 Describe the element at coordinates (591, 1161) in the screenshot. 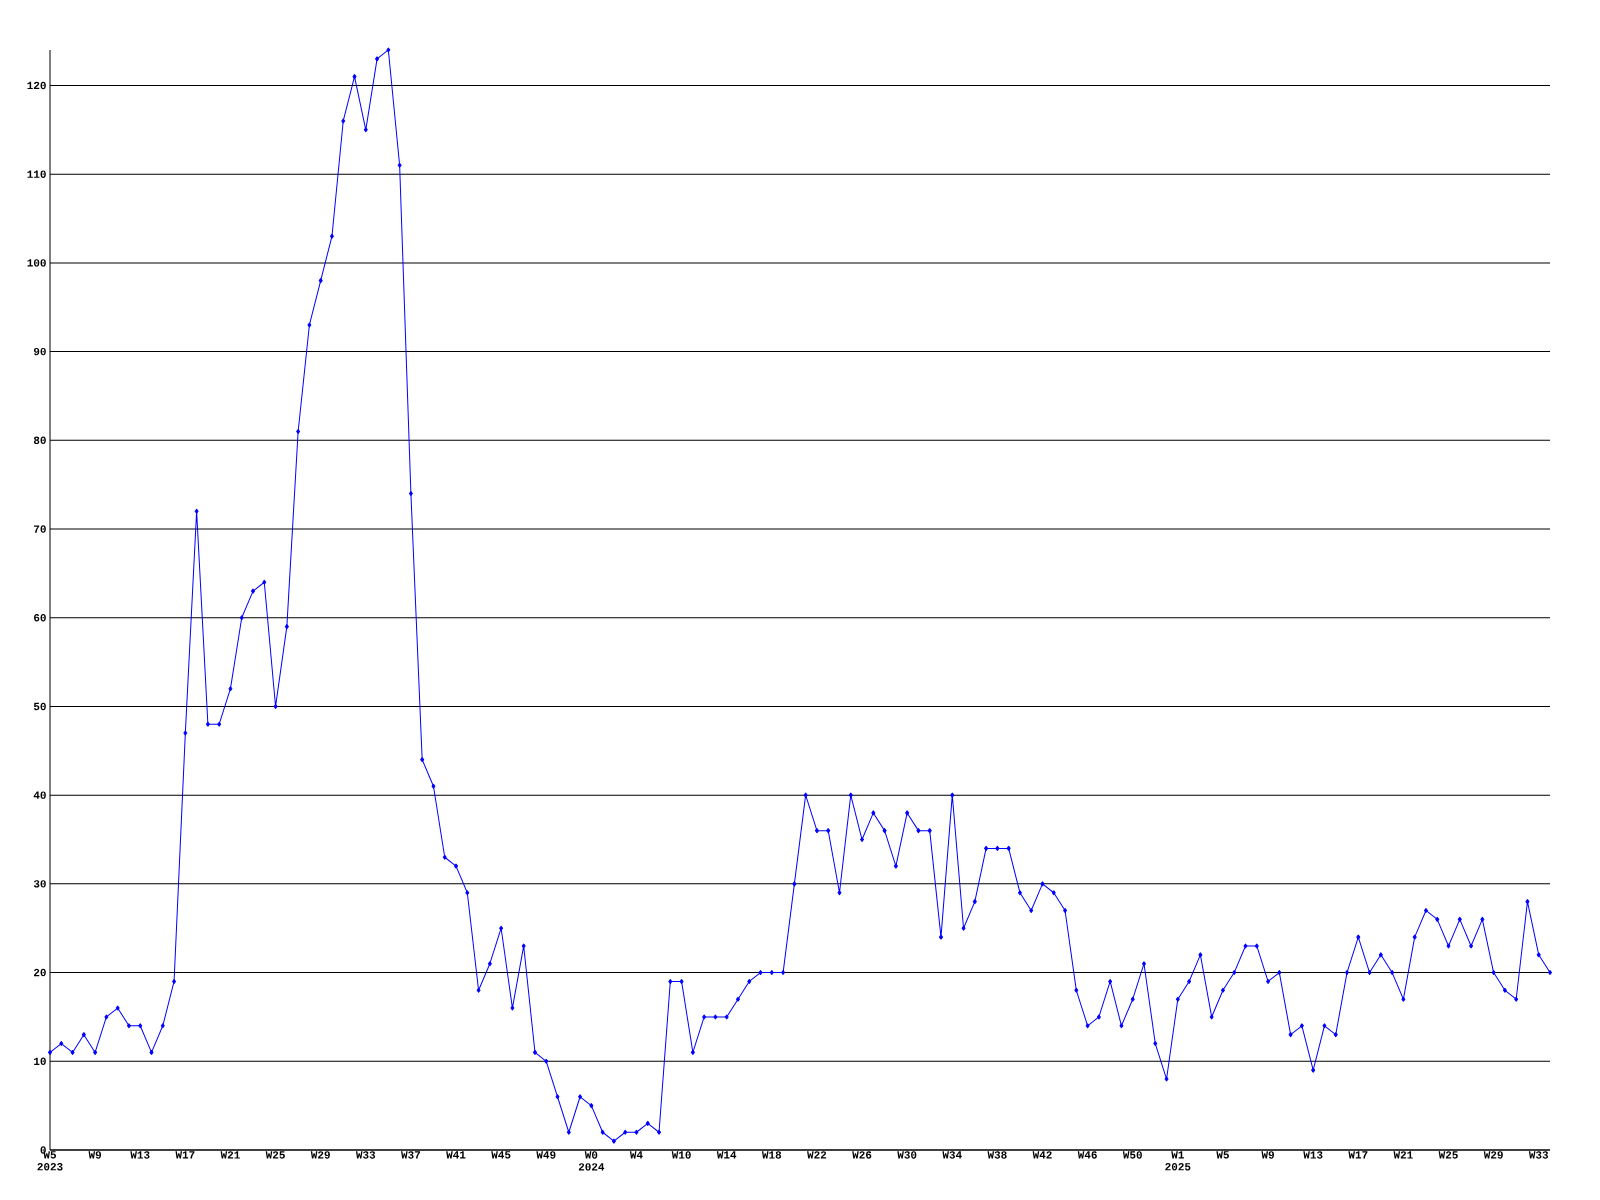

I see `x-tick-label: W0 2024` at that location.